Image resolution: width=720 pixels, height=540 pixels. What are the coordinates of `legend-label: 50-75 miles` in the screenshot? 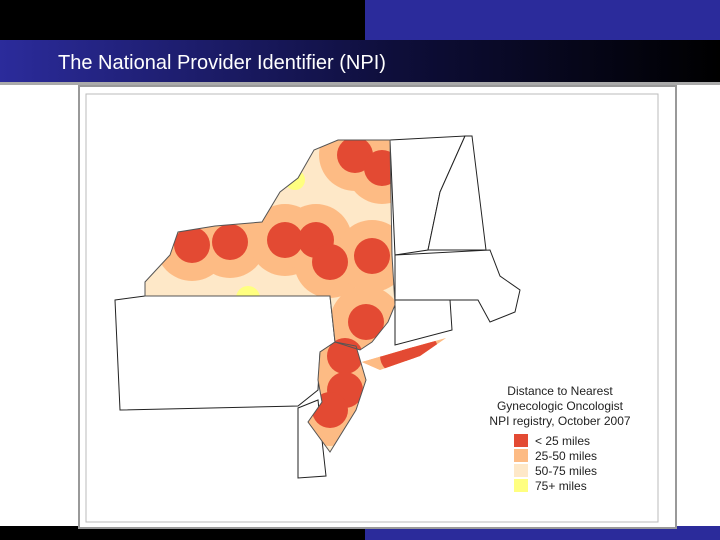 It's located at (566, 471).